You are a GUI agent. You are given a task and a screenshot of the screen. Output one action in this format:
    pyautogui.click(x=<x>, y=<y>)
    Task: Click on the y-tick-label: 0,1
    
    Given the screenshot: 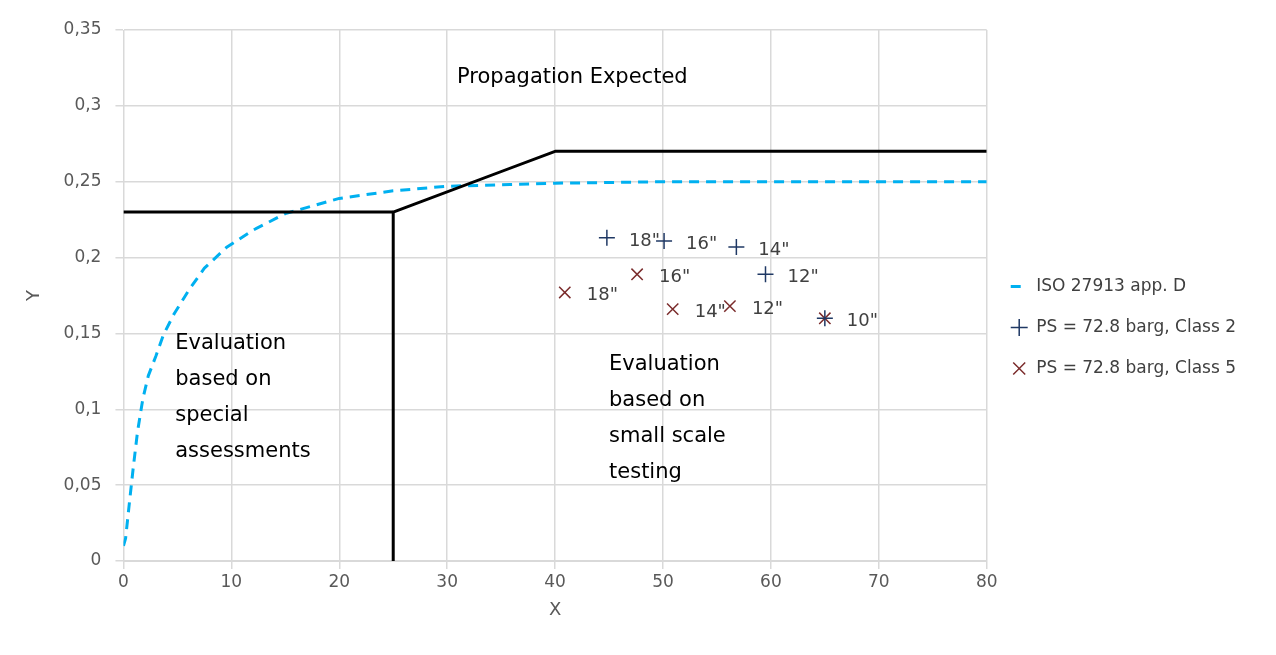 What is the action you would take?
    pyautogui.click(x=88, y=407)
    